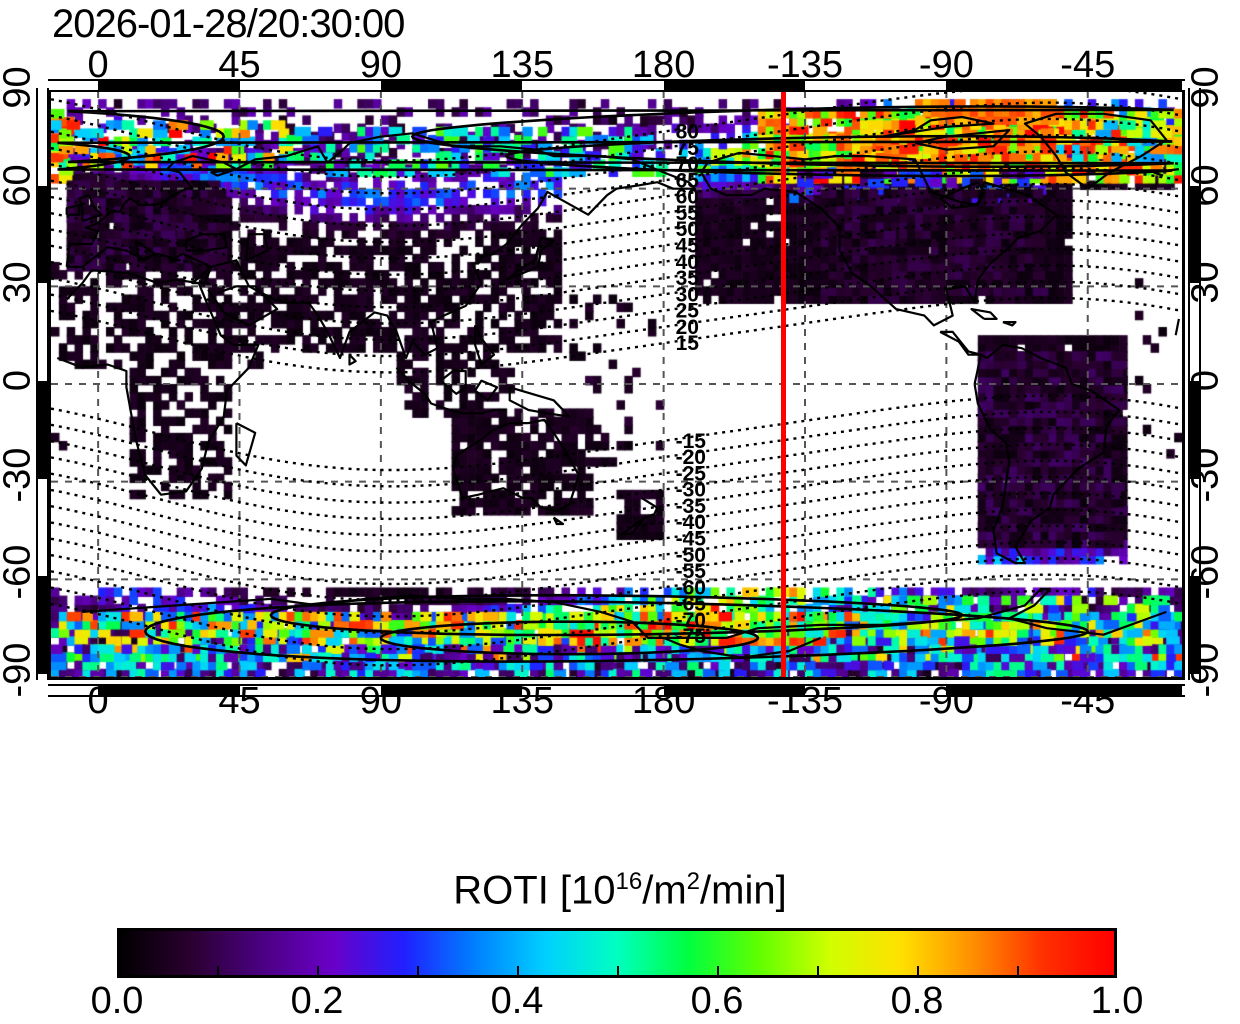 This screenshot has width=1240, height=1024. Describe the element at coordinates (687, 327) in the screenshot. I see `dip-contour-label: 20` at that location.